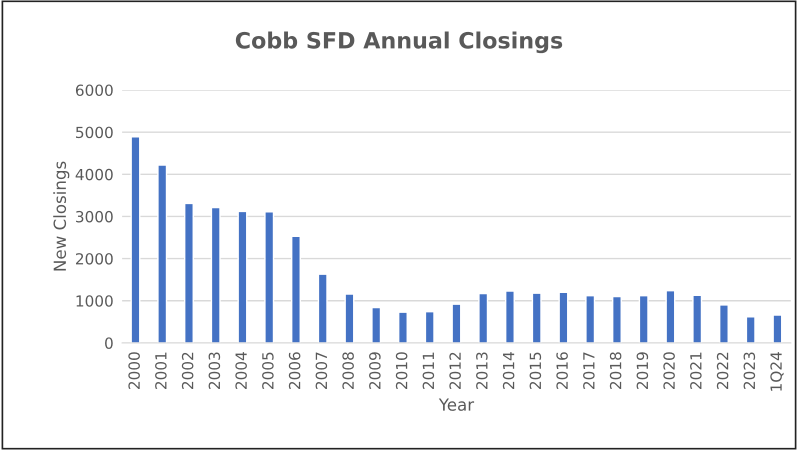 The width and height of the screenshot is (798, 450). What do you see at coordinates (508, 370) in the screenshot?
I see `x-tick-label: 2014` at bounding box center [508, 370].